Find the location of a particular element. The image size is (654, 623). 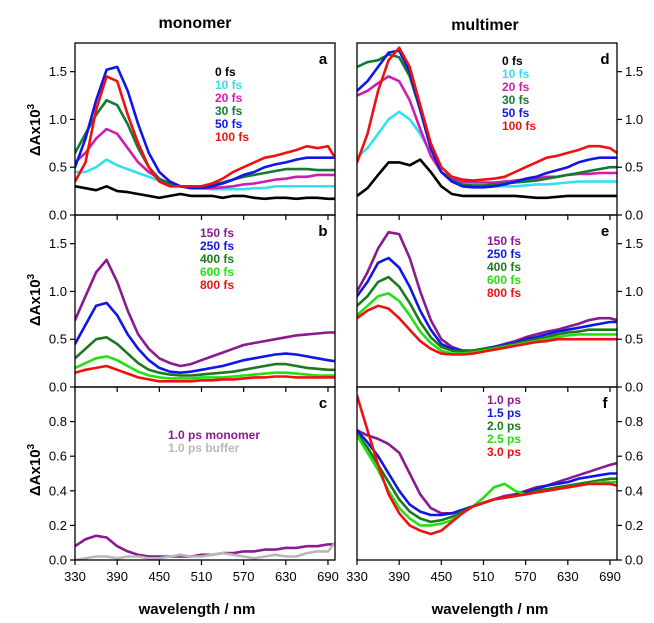

legend-entry-e-4: 800 fs is located at coordinates (504, 293).